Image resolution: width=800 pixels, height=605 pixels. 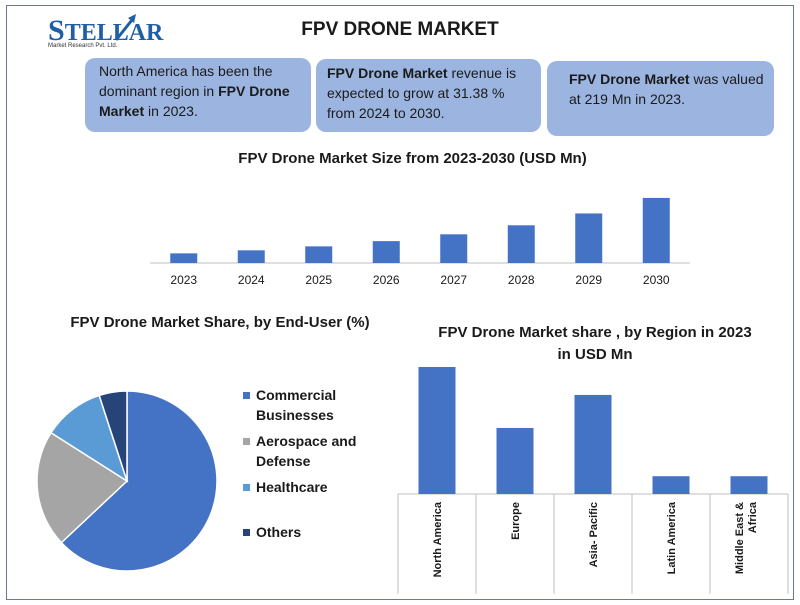 I want to click on bar-2025, so click(x=319, y=254).